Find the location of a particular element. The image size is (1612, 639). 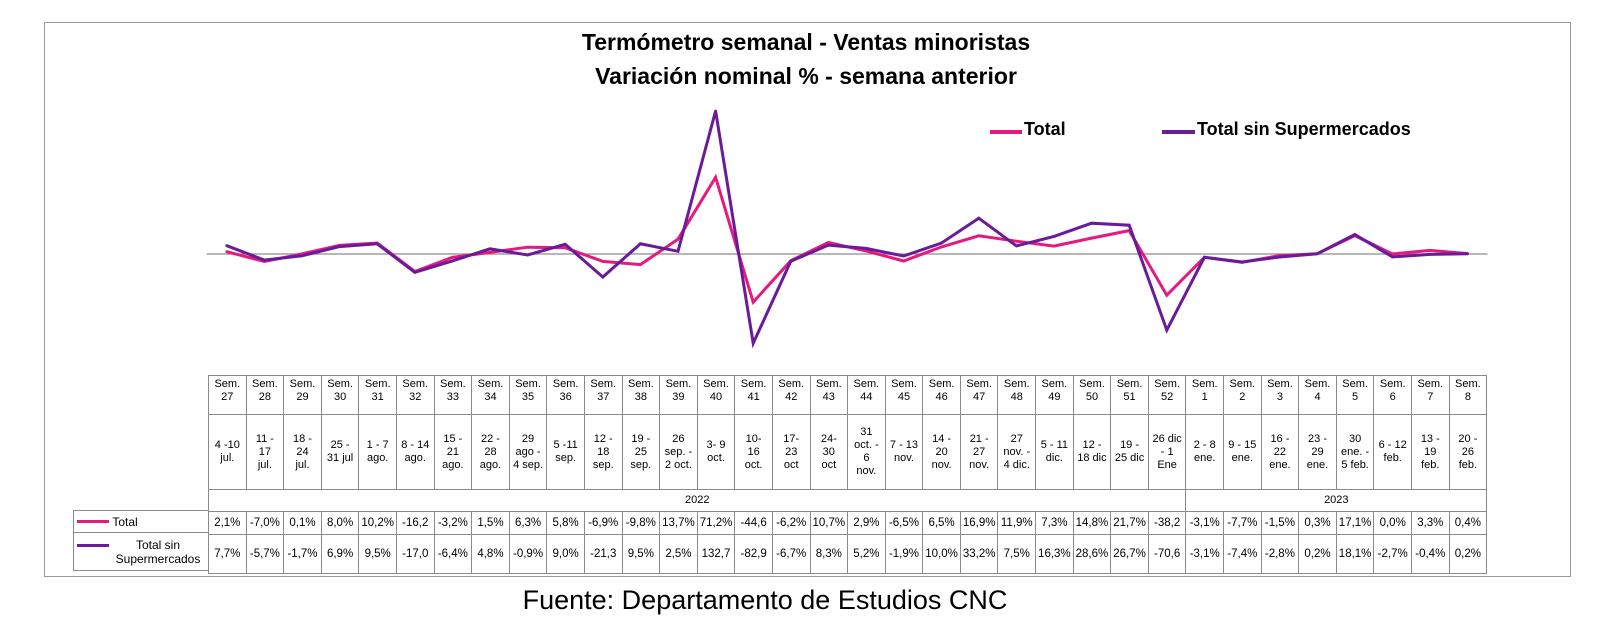

date-range-label: 25 - 31 jul is located at coordinates (340, 452).